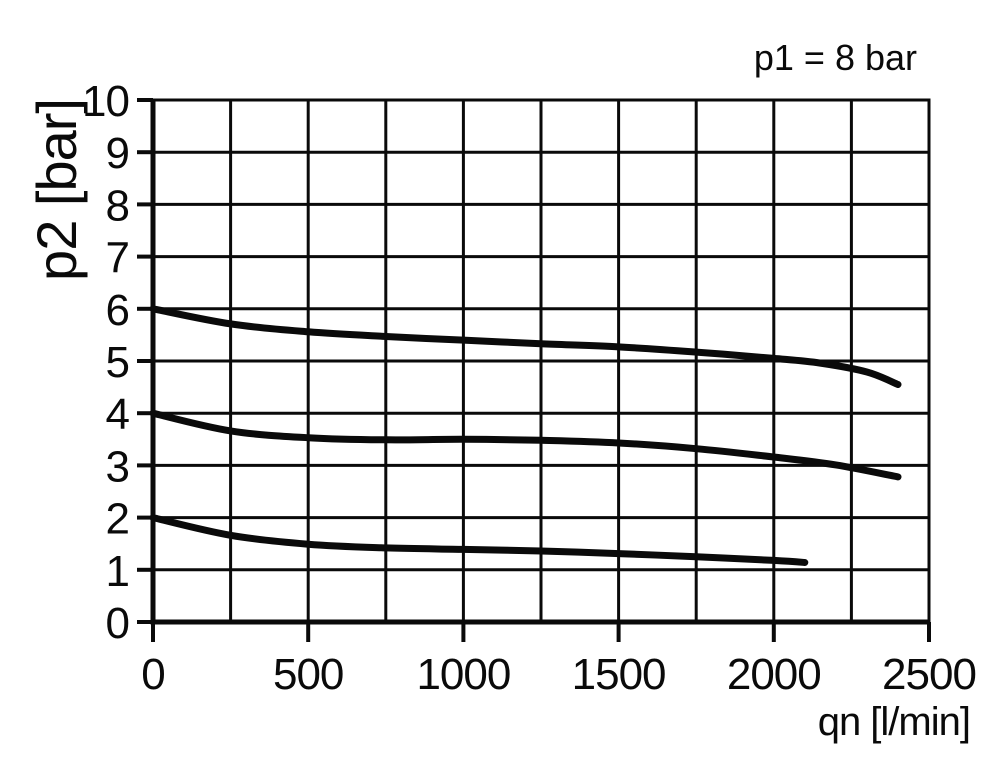 The image size is (1000, 764). What do you see at coordinates (117, 519) in the screenshot?
I see `y-tick-label: 2` at bounding box center [117, 519].